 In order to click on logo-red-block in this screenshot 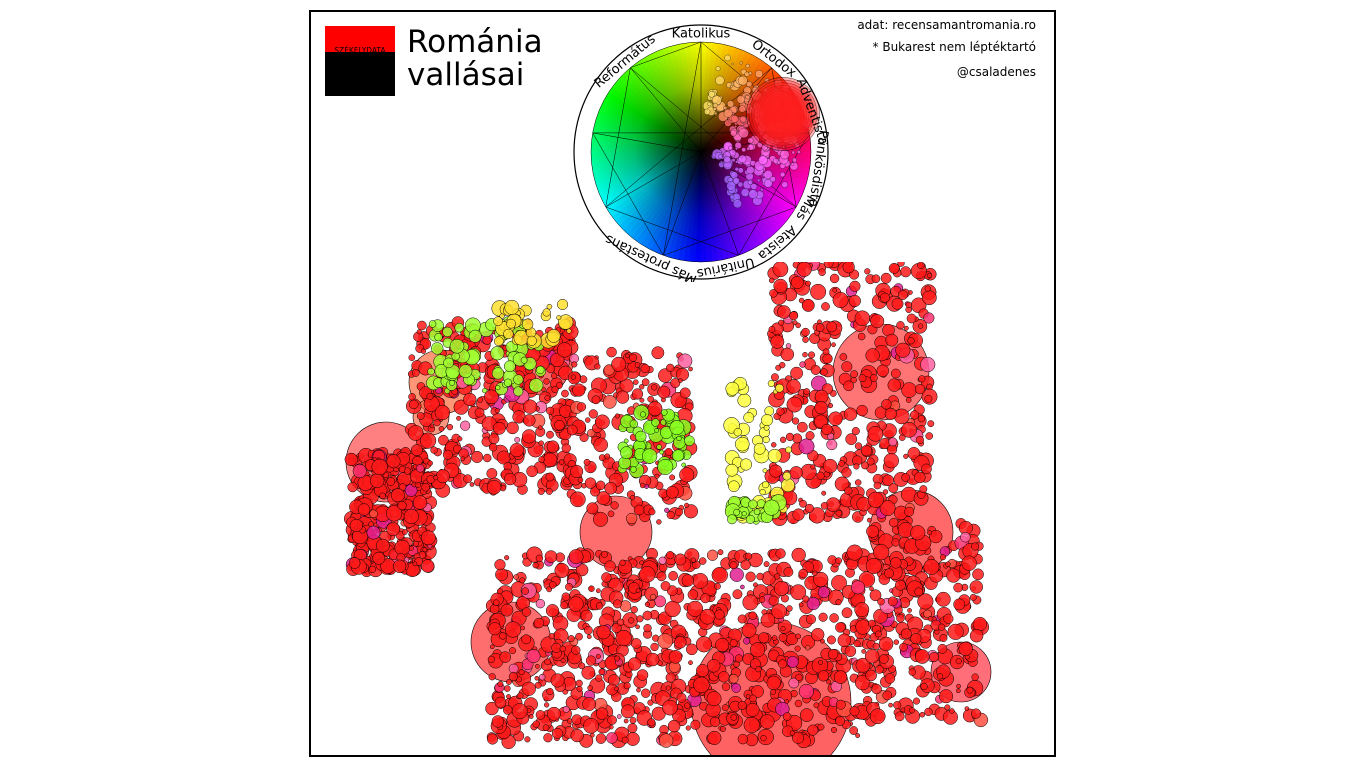, I will do `click(360, 39)`.